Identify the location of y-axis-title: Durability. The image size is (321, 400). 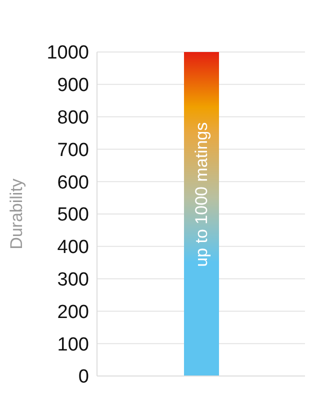
(16, 214).